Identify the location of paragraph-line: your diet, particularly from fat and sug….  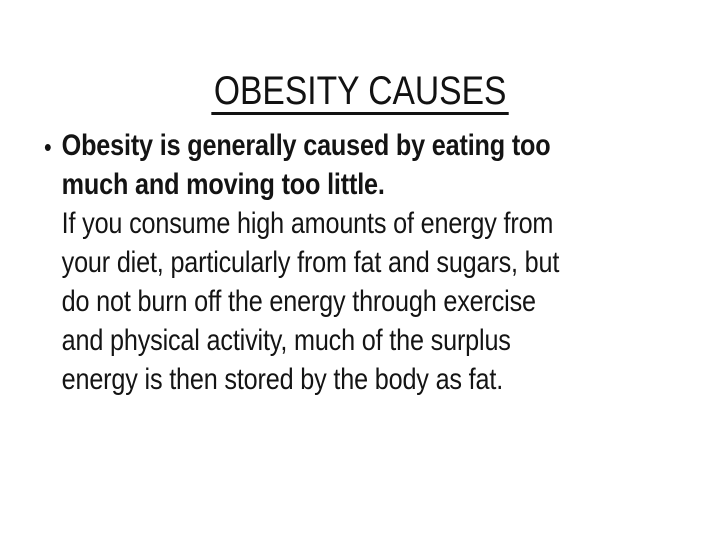
(310, 262).